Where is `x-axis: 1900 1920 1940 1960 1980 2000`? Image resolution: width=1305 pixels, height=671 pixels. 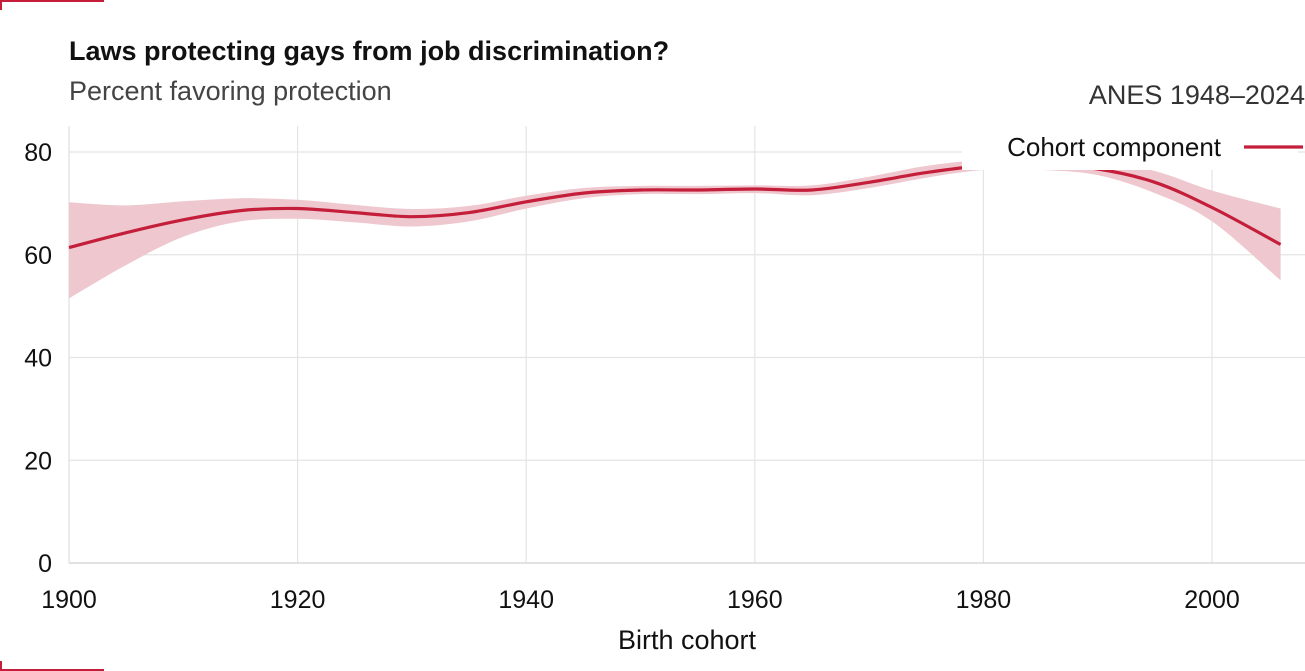 x-axis: 1900 1920 1940 1960 1980 2000 is located at coordinates (640, 600).